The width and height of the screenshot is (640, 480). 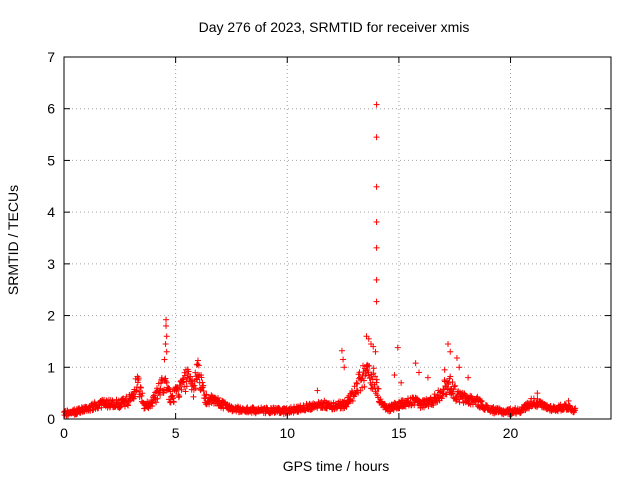 What do you see at coordinates (51, 160) in the screenshot?
I see `y-tick-label: 5` at bounding box center [51, 160].